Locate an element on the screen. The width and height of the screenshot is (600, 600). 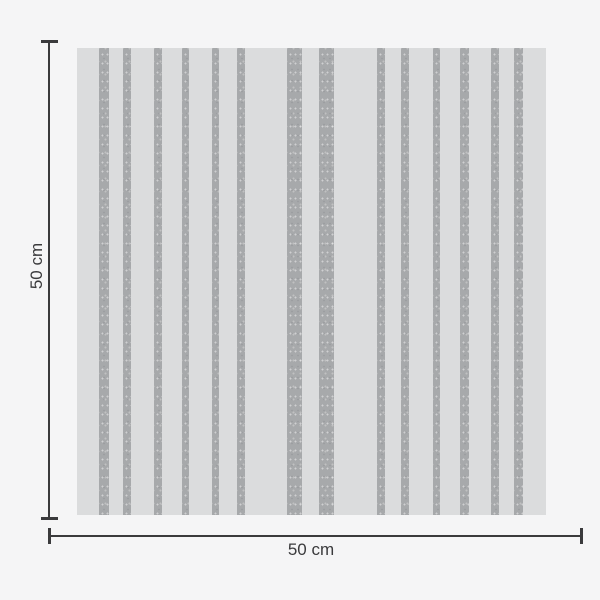
height-dimension-line is located at coordinates (49, 280).